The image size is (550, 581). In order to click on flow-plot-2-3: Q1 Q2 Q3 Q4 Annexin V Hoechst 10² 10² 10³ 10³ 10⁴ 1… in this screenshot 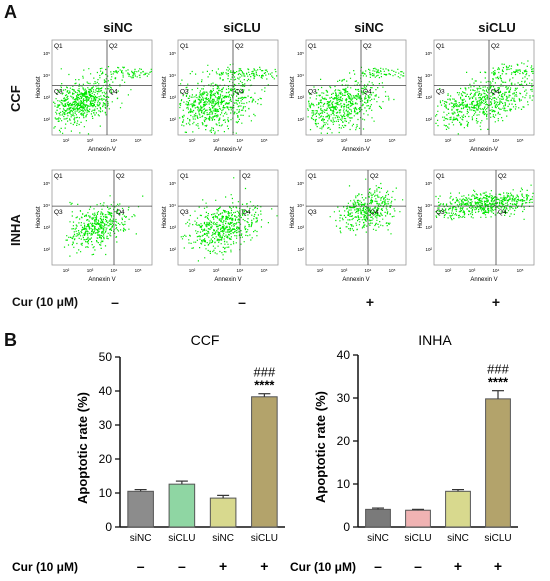, I will do `click(348, 226)`.